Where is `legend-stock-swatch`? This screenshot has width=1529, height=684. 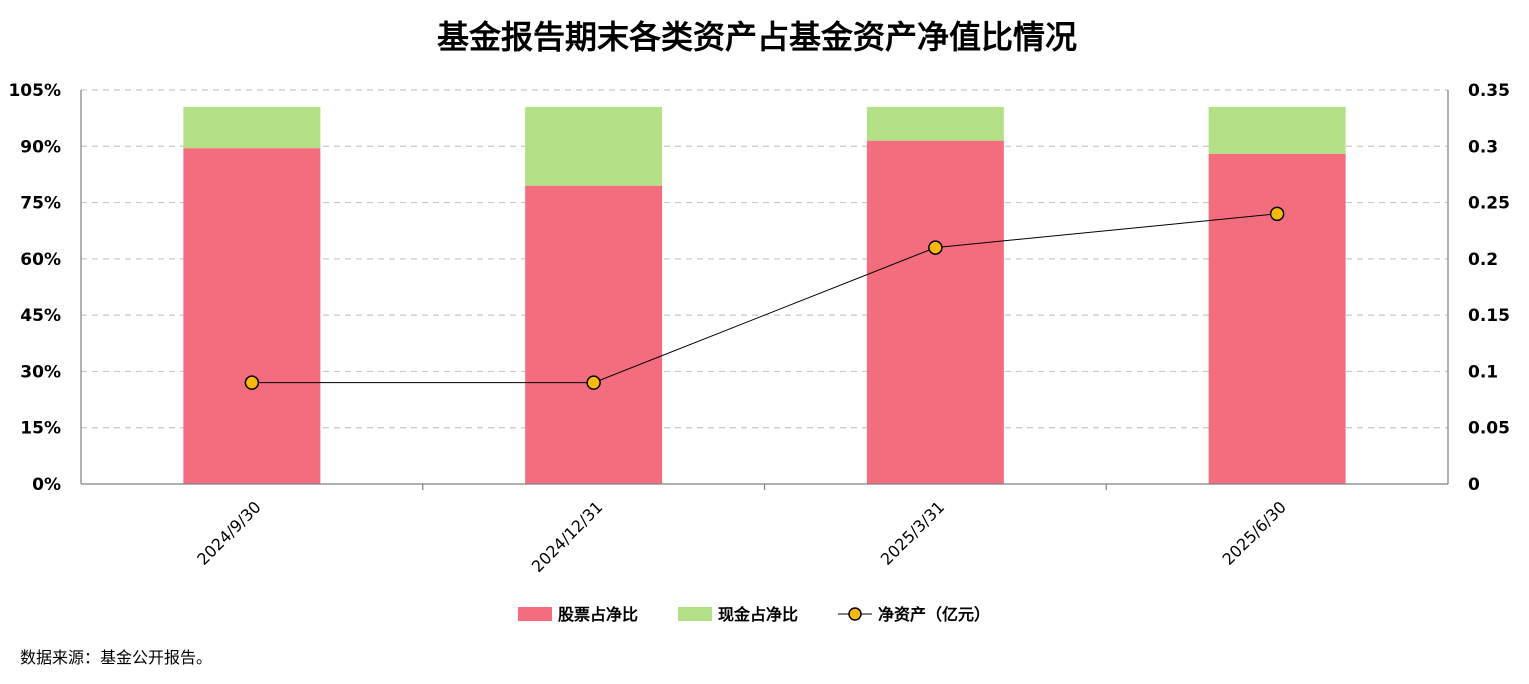 legend-stock-swatch is located at coordinates (535, 614).